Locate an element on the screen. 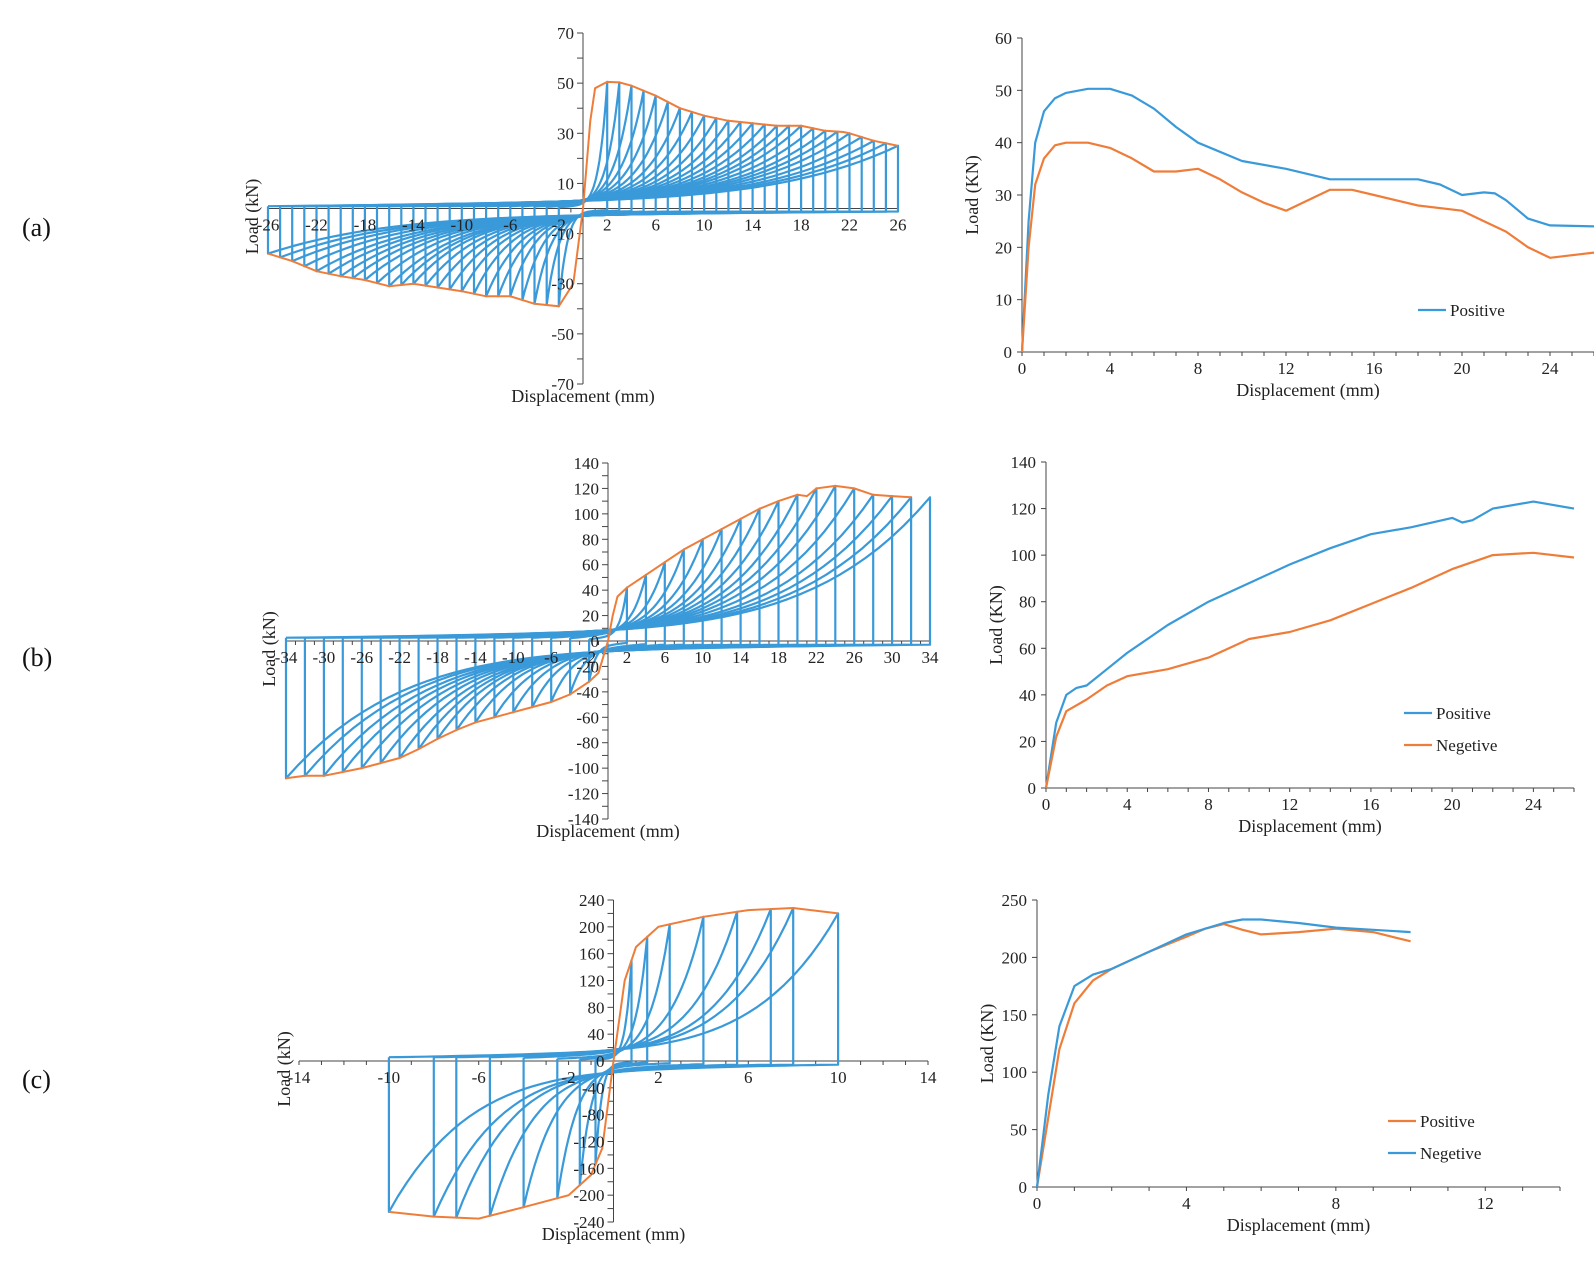 This screenshot has width=1594, height=1267. y-tick-label: -70 is located at coordinates (562, 384).